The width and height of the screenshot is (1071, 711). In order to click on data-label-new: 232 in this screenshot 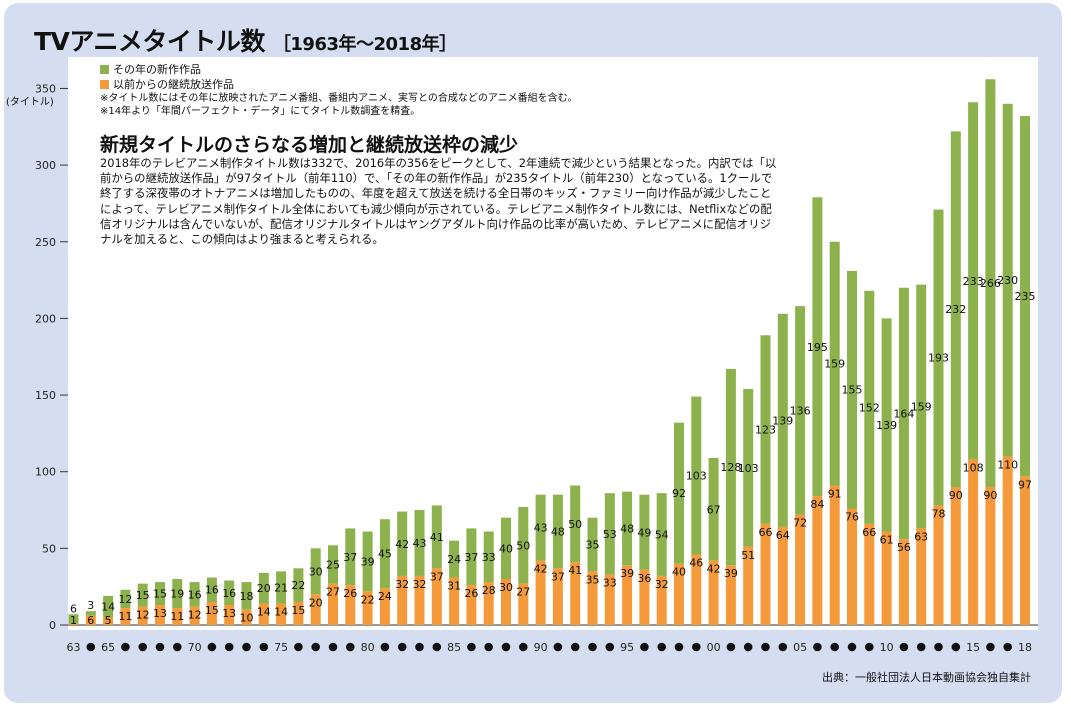, I will do `click(955, 309)`.